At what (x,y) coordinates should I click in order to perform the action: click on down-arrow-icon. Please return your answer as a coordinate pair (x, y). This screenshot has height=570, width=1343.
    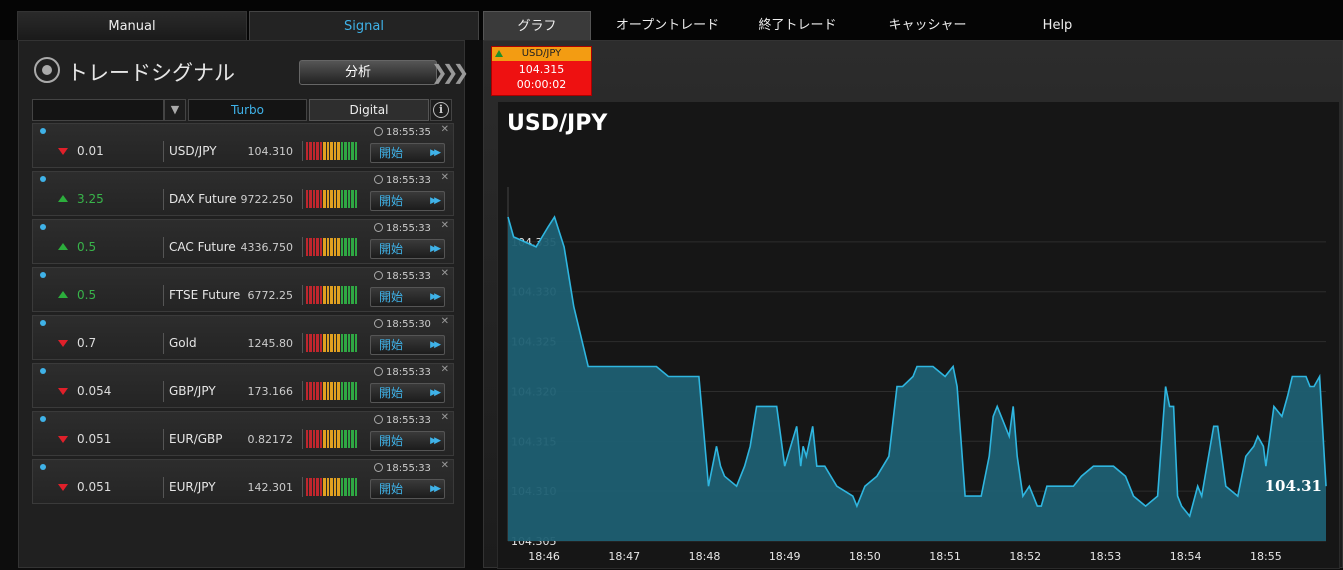
    Looking at the image, I should click on (63, 151).